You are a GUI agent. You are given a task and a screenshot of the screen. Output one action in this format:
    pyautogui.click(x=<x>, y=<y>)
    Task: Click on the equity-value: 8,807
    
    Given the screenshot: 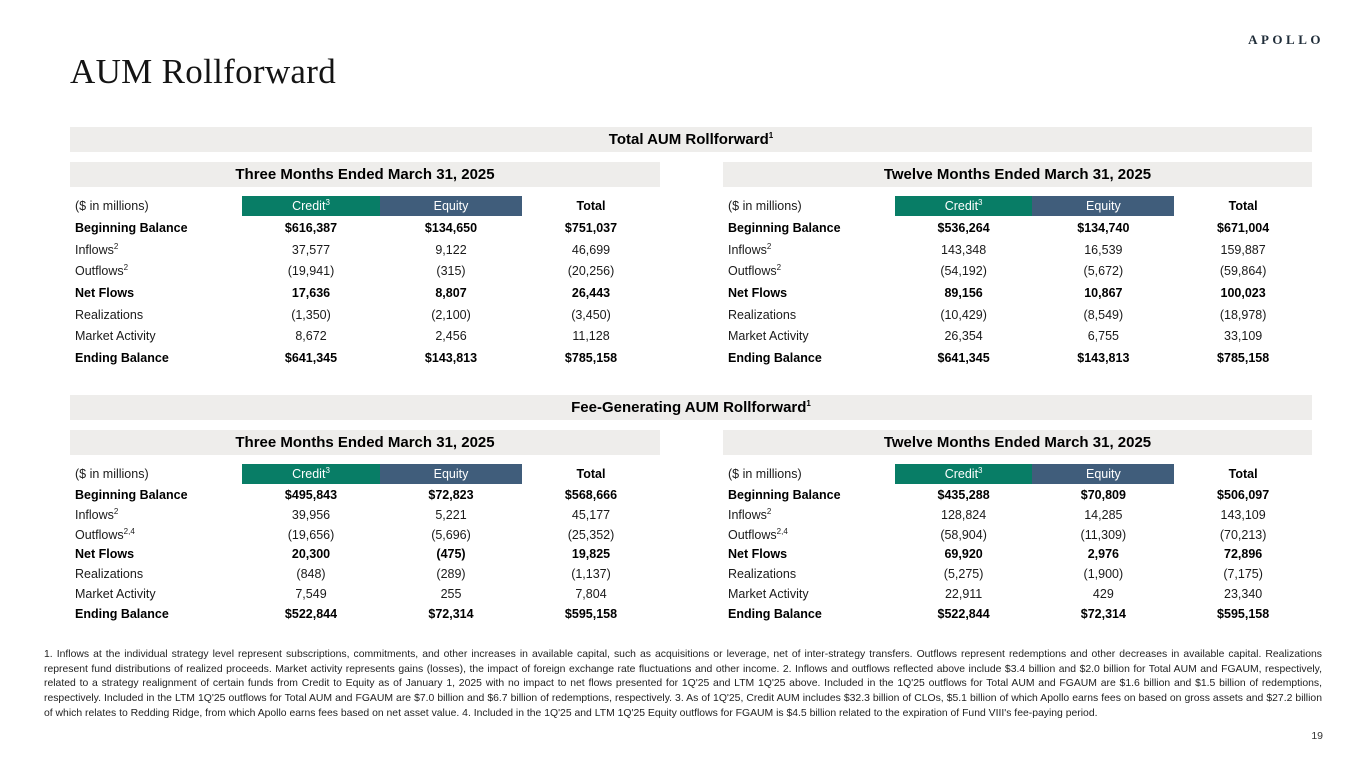 What is the action you would take?
    pyautogui.click(x=451, y=293)
    